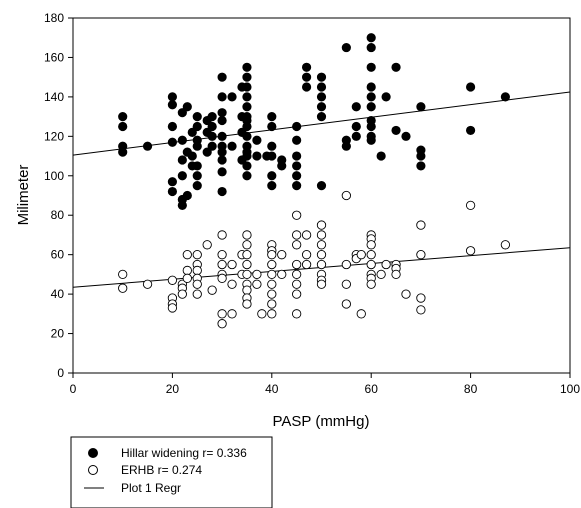  I want to click on y-tick-label: 80, so click(58, 215).